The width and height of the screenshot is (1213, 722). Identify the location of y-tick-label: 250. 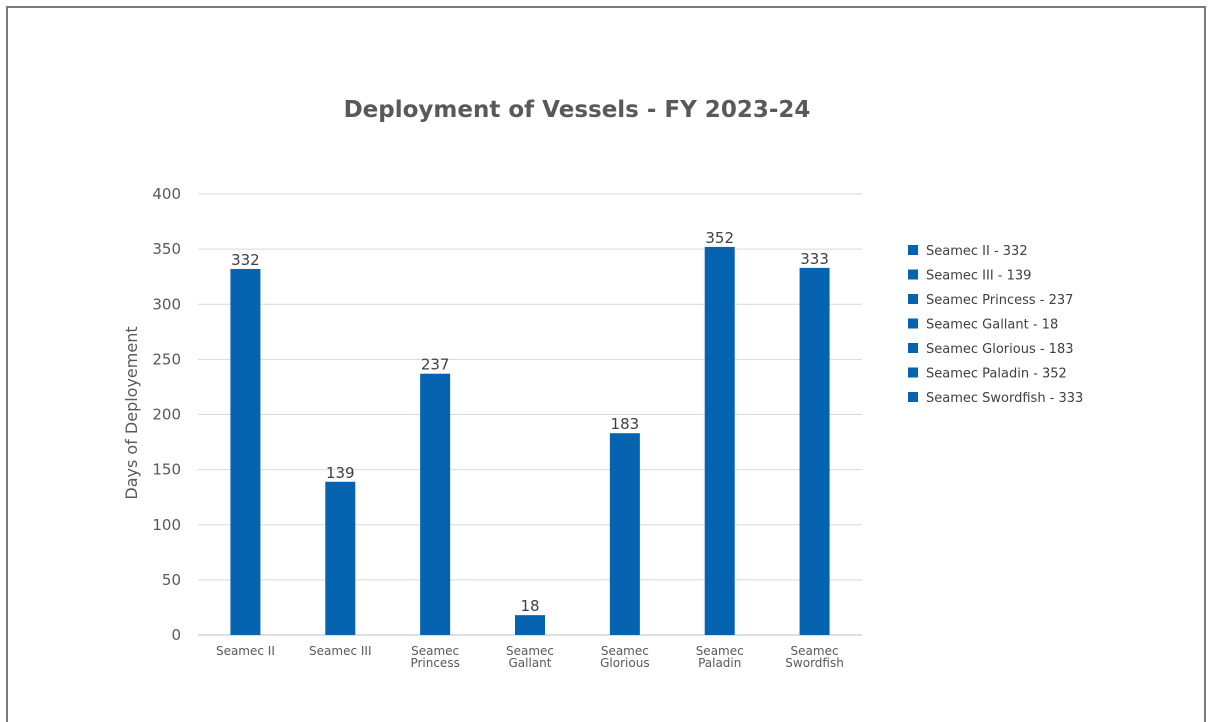
(166, 359).